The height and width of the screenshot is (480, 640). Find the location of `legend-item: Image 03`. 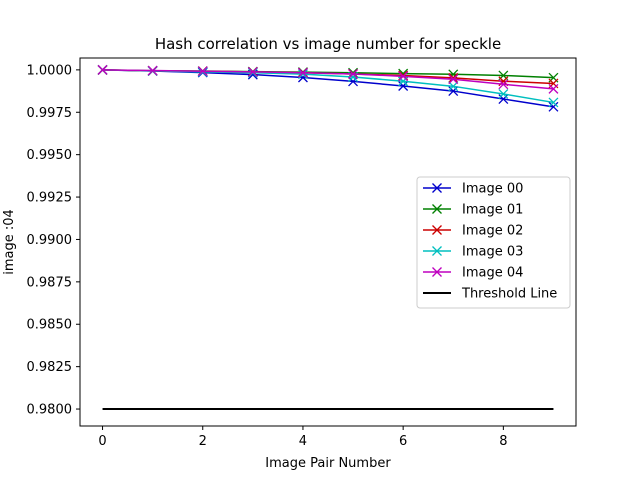

legend-item: Image 03 is located at coordinates (473, 252).